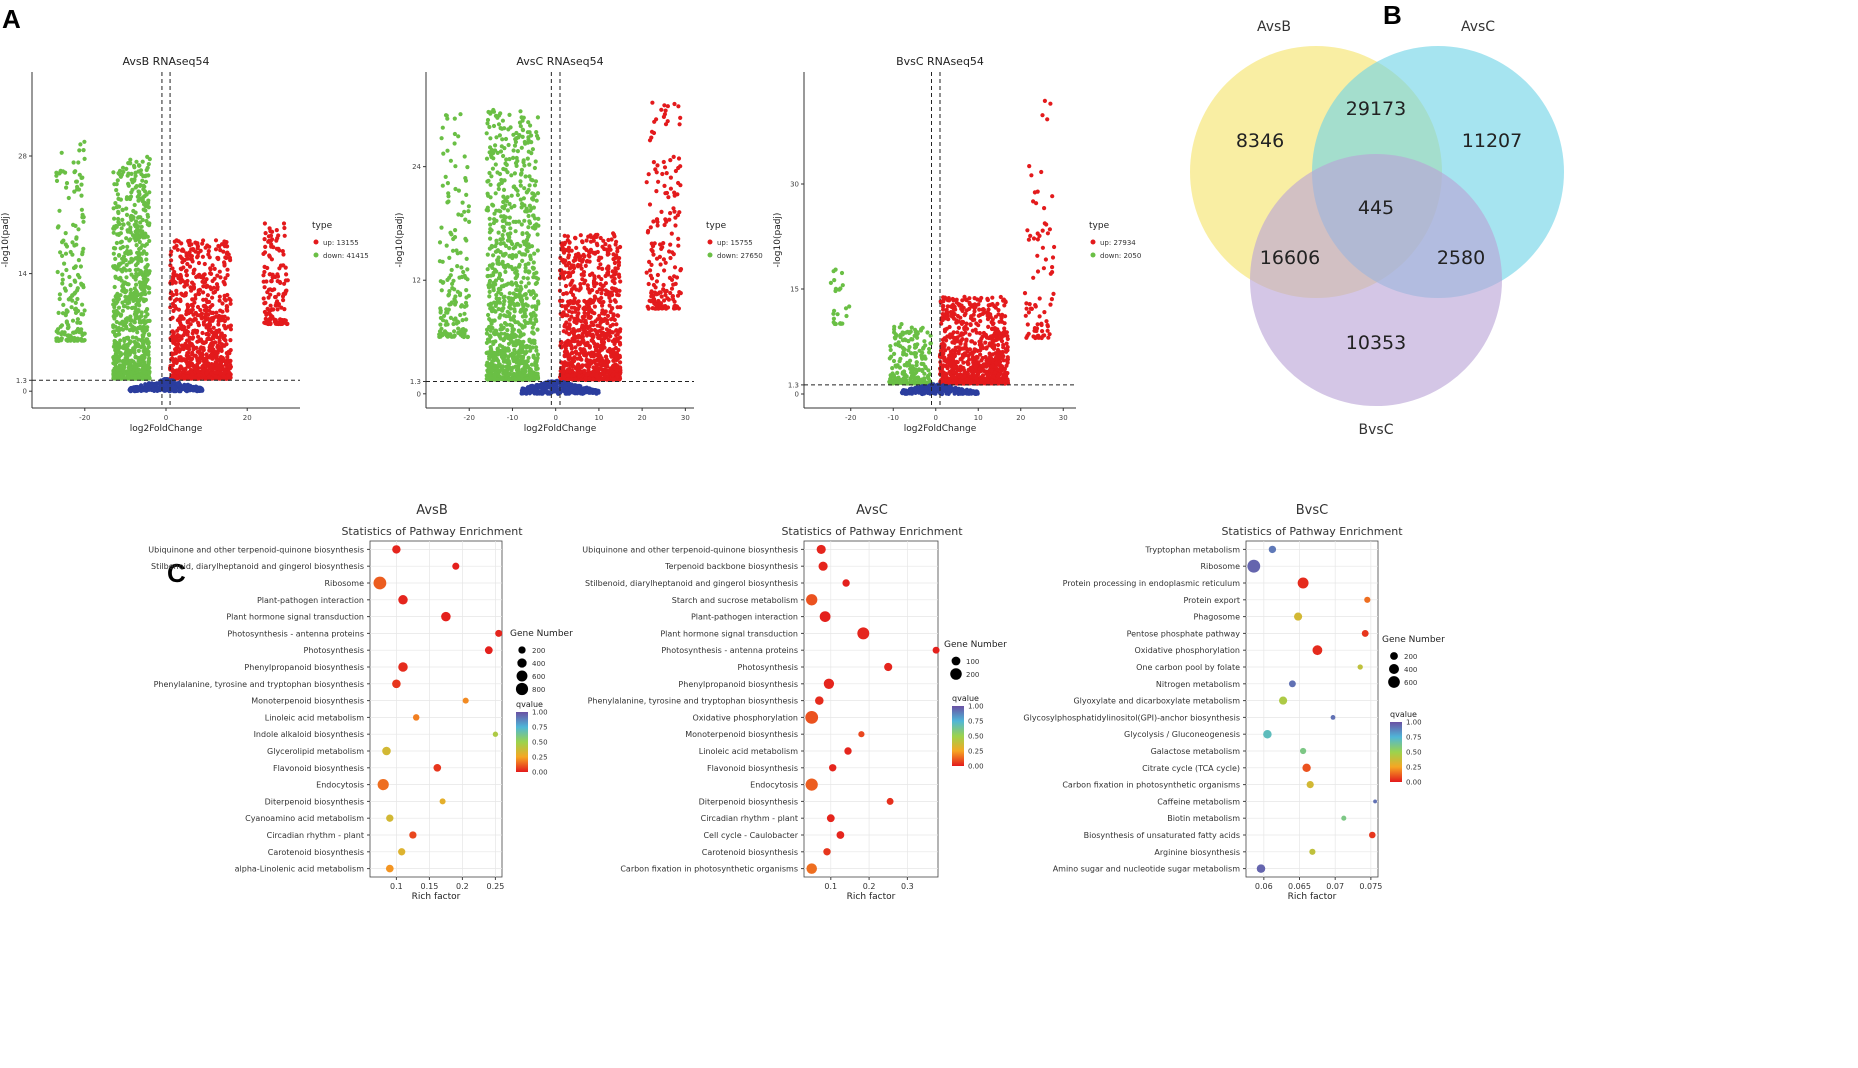  Describe the element at coordinates (419, 394) in the screenshot. I see `y-tick-label: 0` at that location.